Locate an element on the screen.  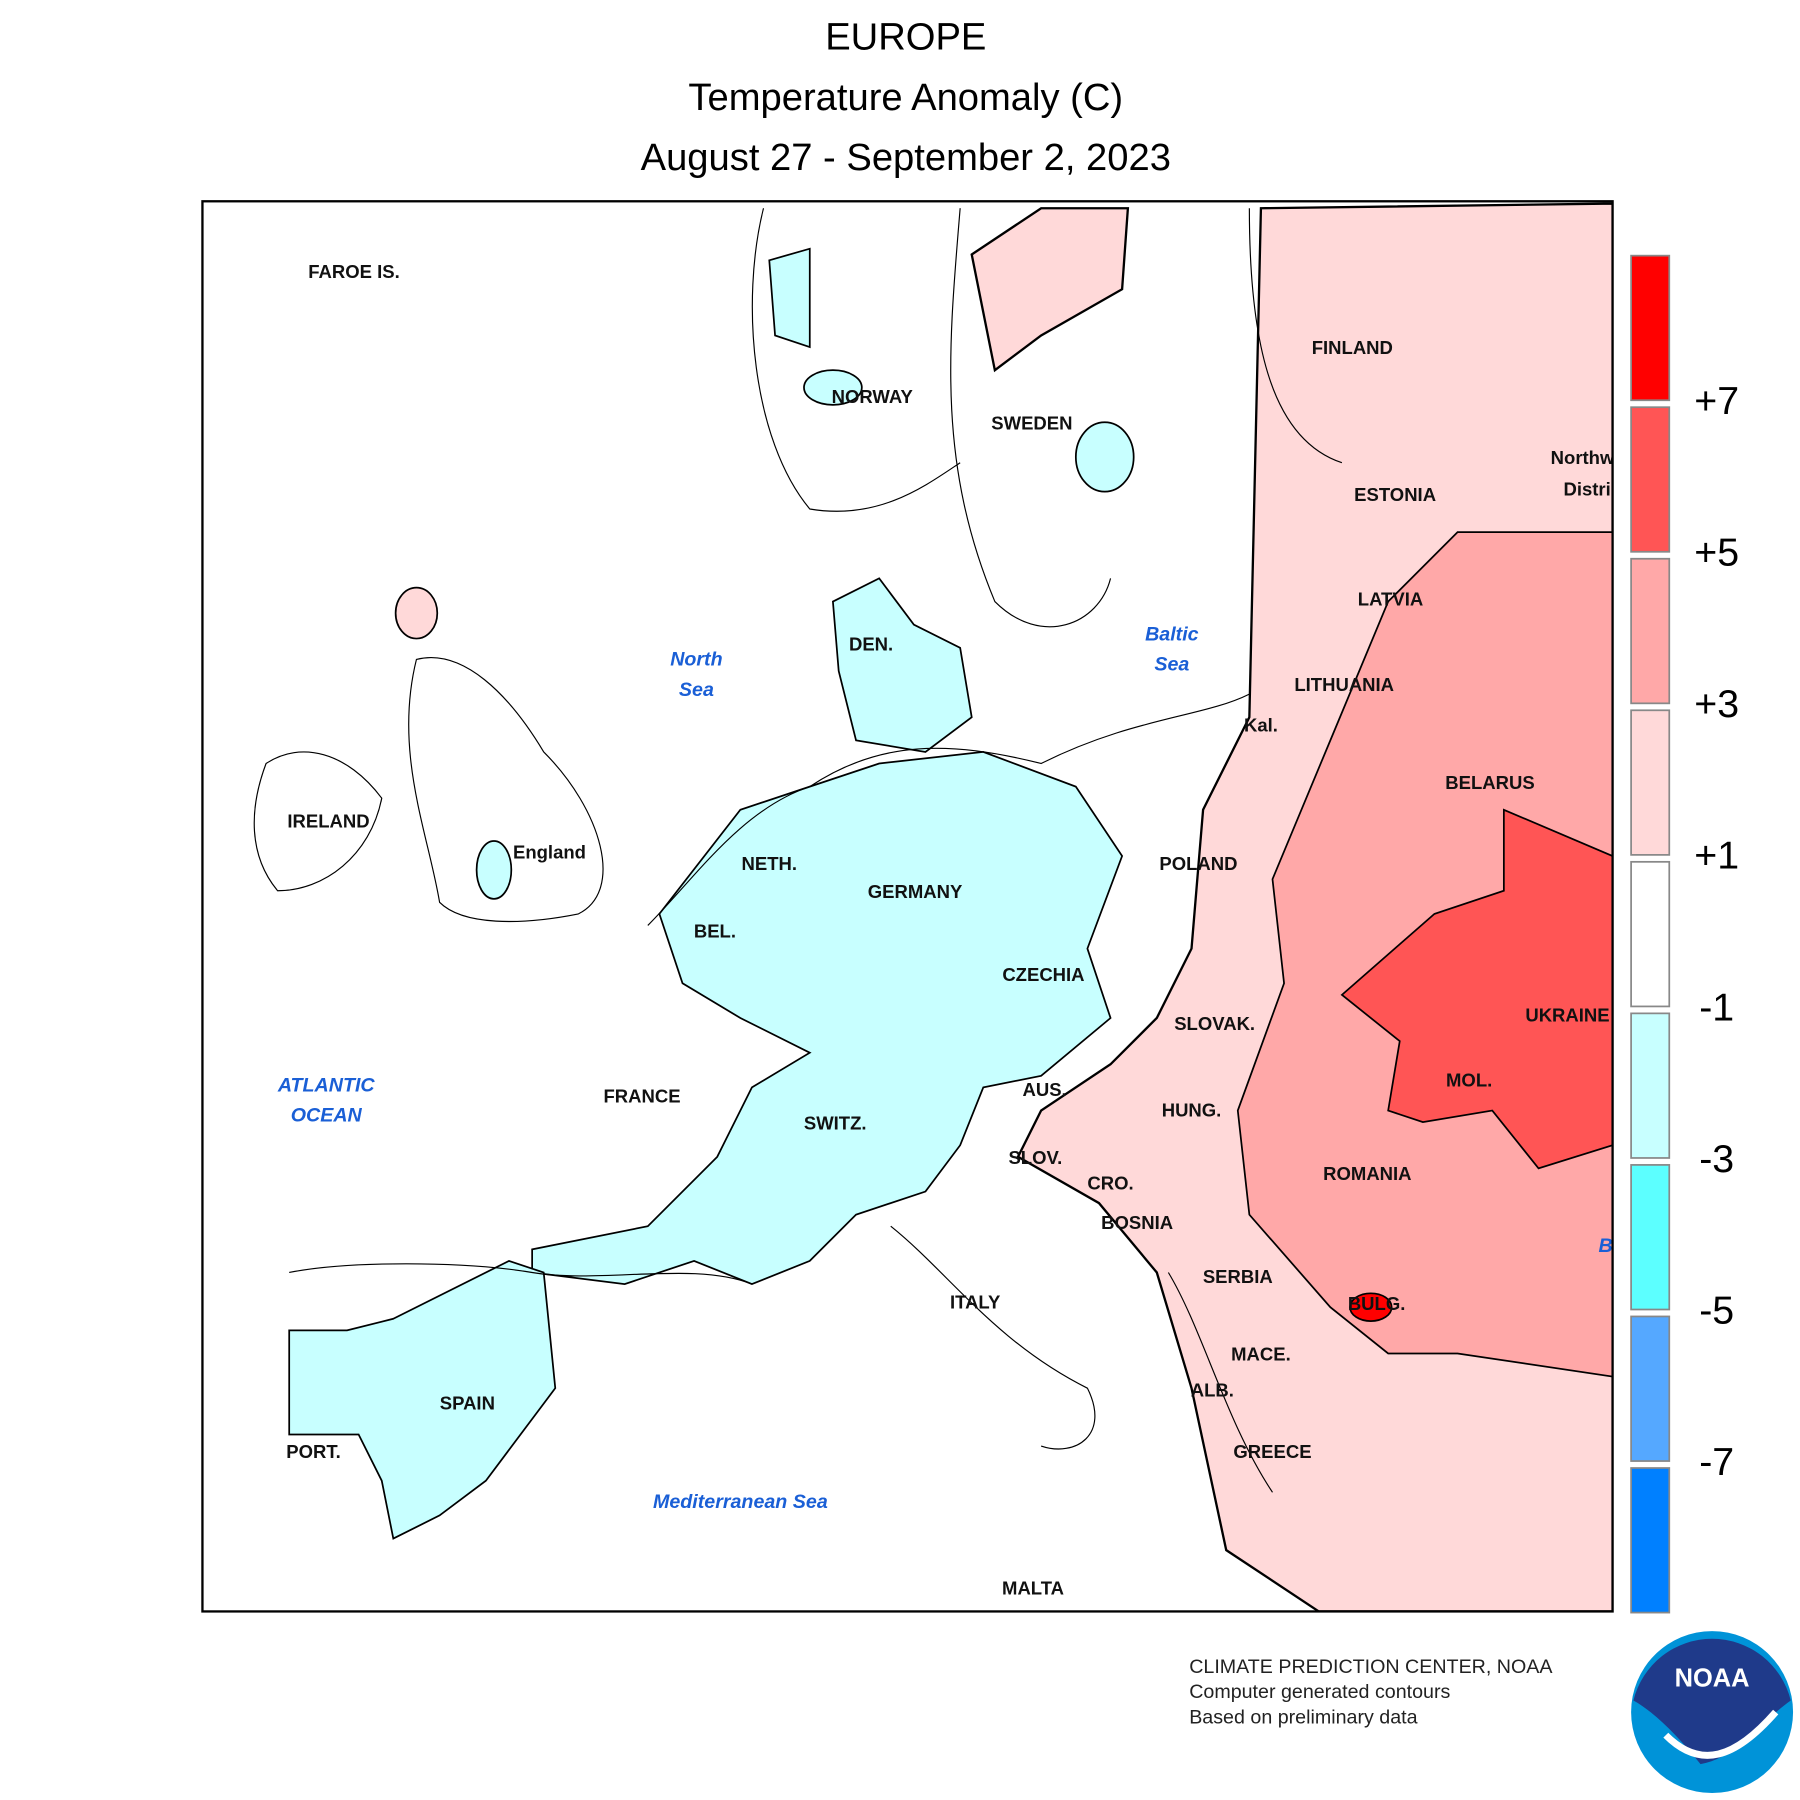
legend-tick-label: -5 is located at coordinates (1716, 1310).